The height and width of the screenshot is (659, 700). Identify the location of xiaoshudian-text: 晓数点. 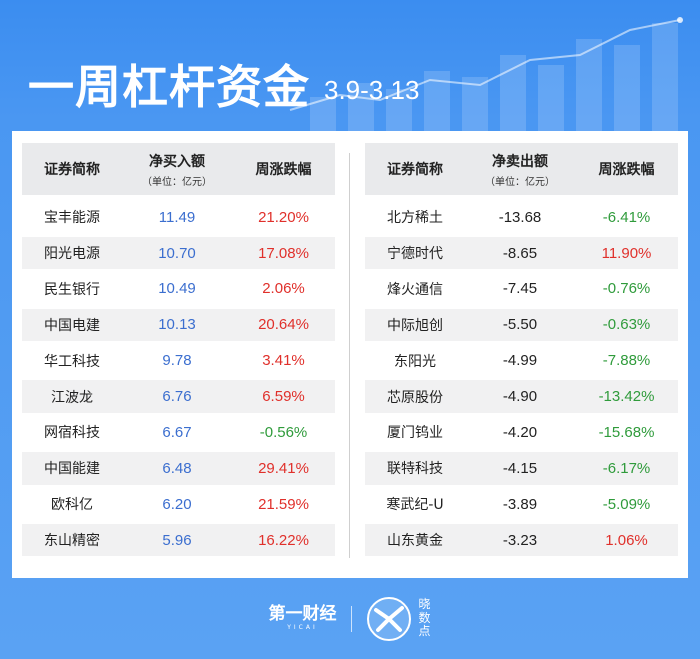
(424, 617).